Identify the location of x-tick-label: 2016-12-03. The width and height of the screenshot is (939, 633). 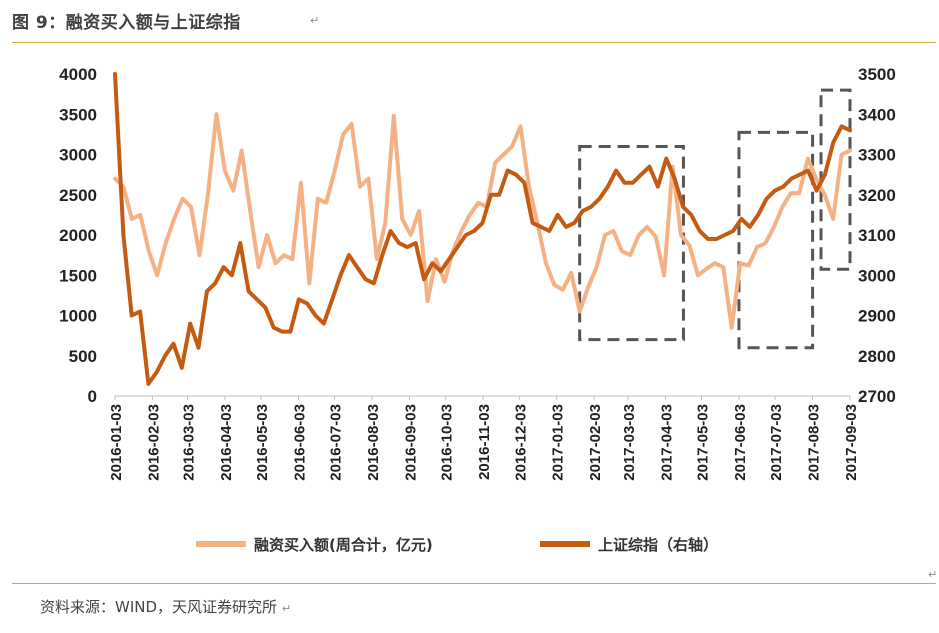
(520, 442).